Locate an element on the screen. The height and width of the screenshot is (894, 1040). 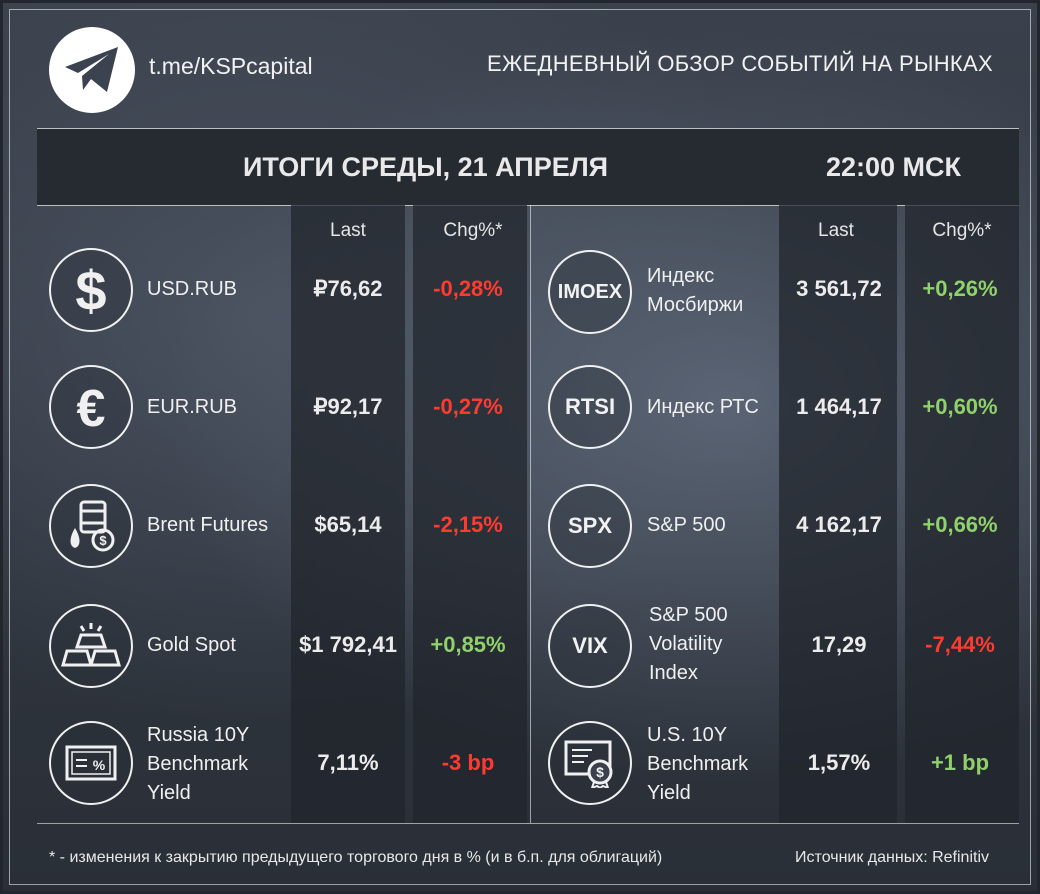
rtsi-ticker: RTSI is located at coordinates (590, 406).